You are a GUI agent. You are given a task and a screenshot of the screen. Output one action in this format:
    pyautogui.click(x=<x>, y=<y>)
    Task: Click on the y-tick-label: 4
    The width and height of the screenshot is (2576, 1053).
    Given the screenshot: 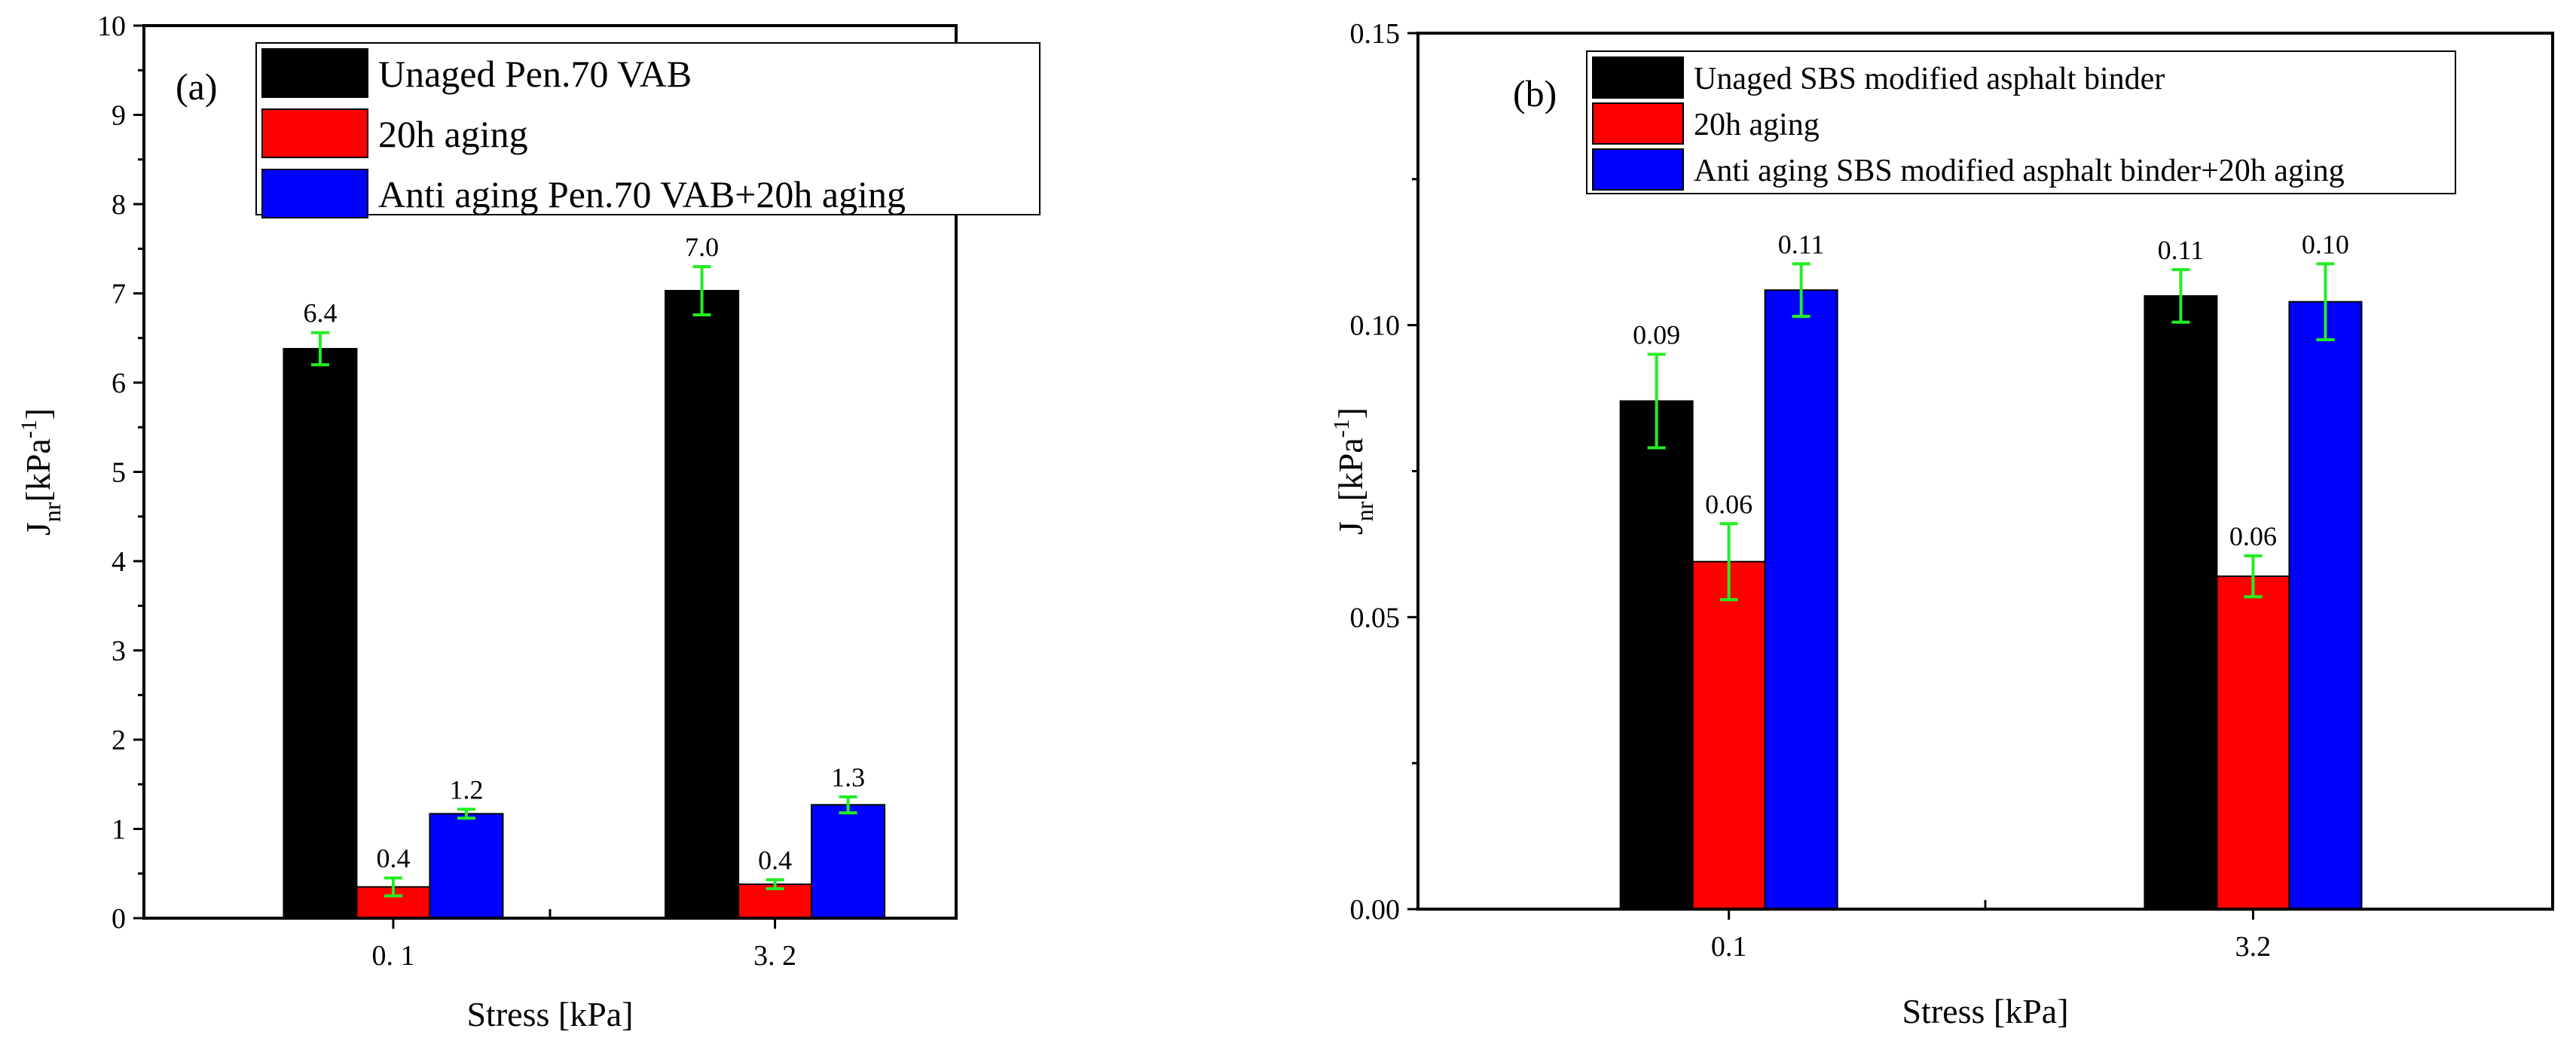 What is the action you would take?
    pyautogui.click(x=119, y=562)
    